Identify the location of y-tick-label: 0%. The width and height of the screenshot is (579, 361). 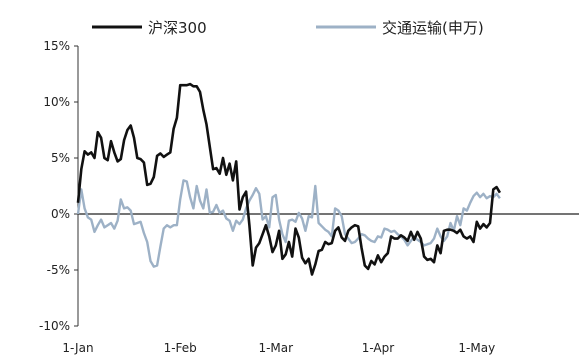
(60, 214).